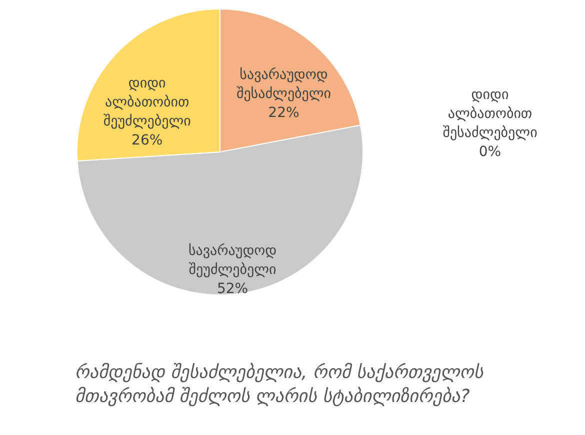 Image resolution: width=585 pixels, height=435 pixels. What do you see at coordinates (490, 152) in the screenshot?
I see `text: 0%` at bounding box center [490, 152].